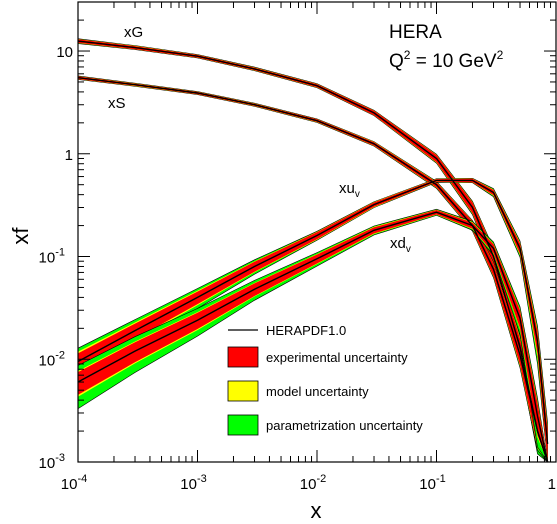  I want to click on x-tick-label-exp: -3, so click(202, 479).